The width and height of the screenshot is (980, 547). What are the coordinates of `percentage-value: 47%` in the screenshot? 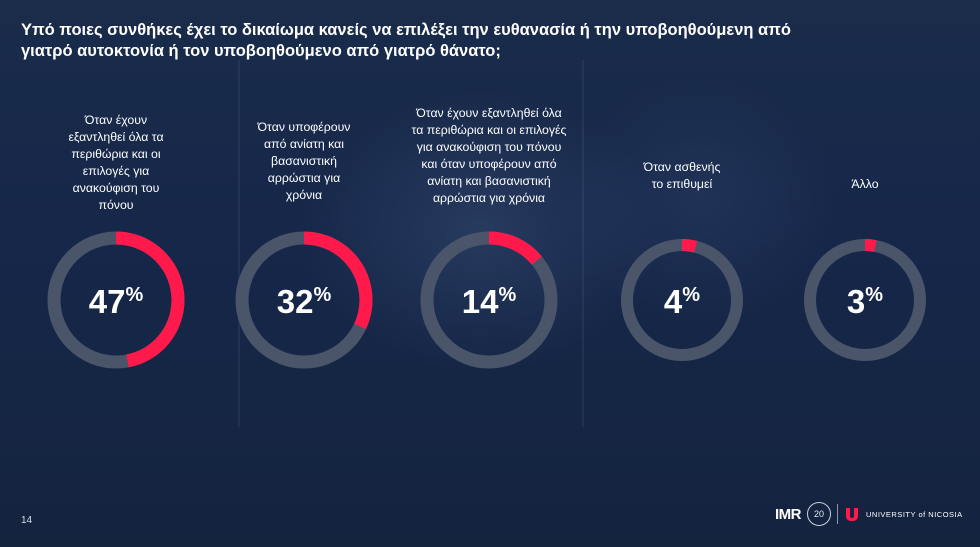 It's located at (116, 302).